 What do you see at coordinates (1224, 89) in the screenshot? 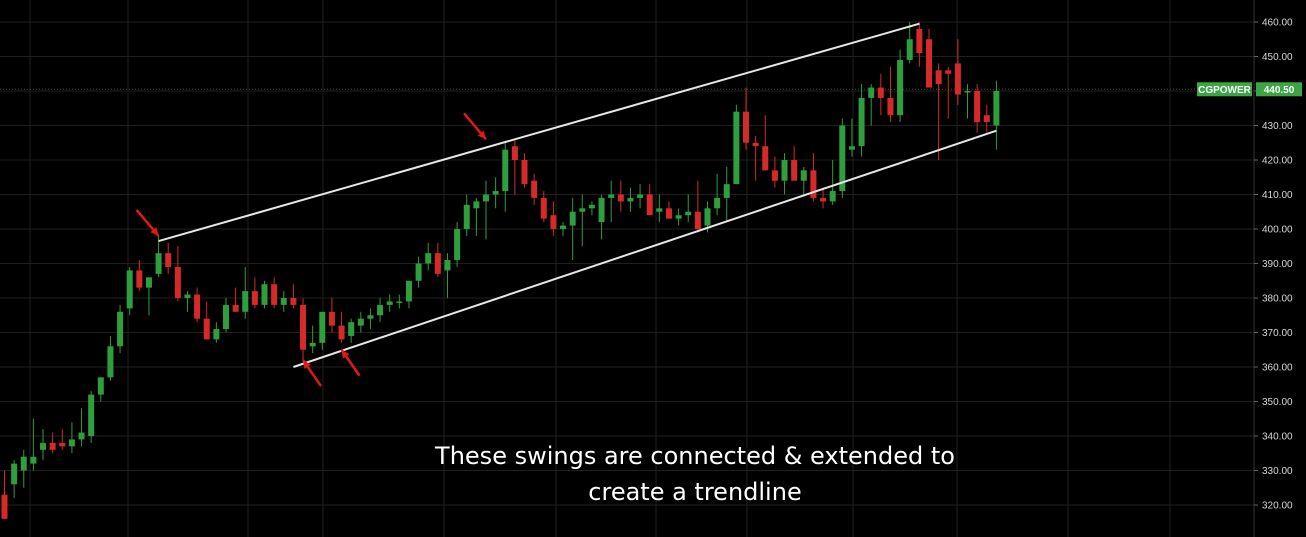
I see `symbol-badge` at bounding box center [1224, 89].